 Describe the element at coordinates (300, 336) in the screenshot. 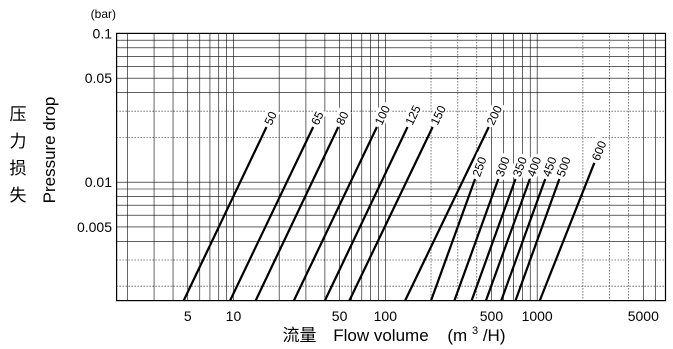

I see `x-axis-title-zh: 流量` at that location.